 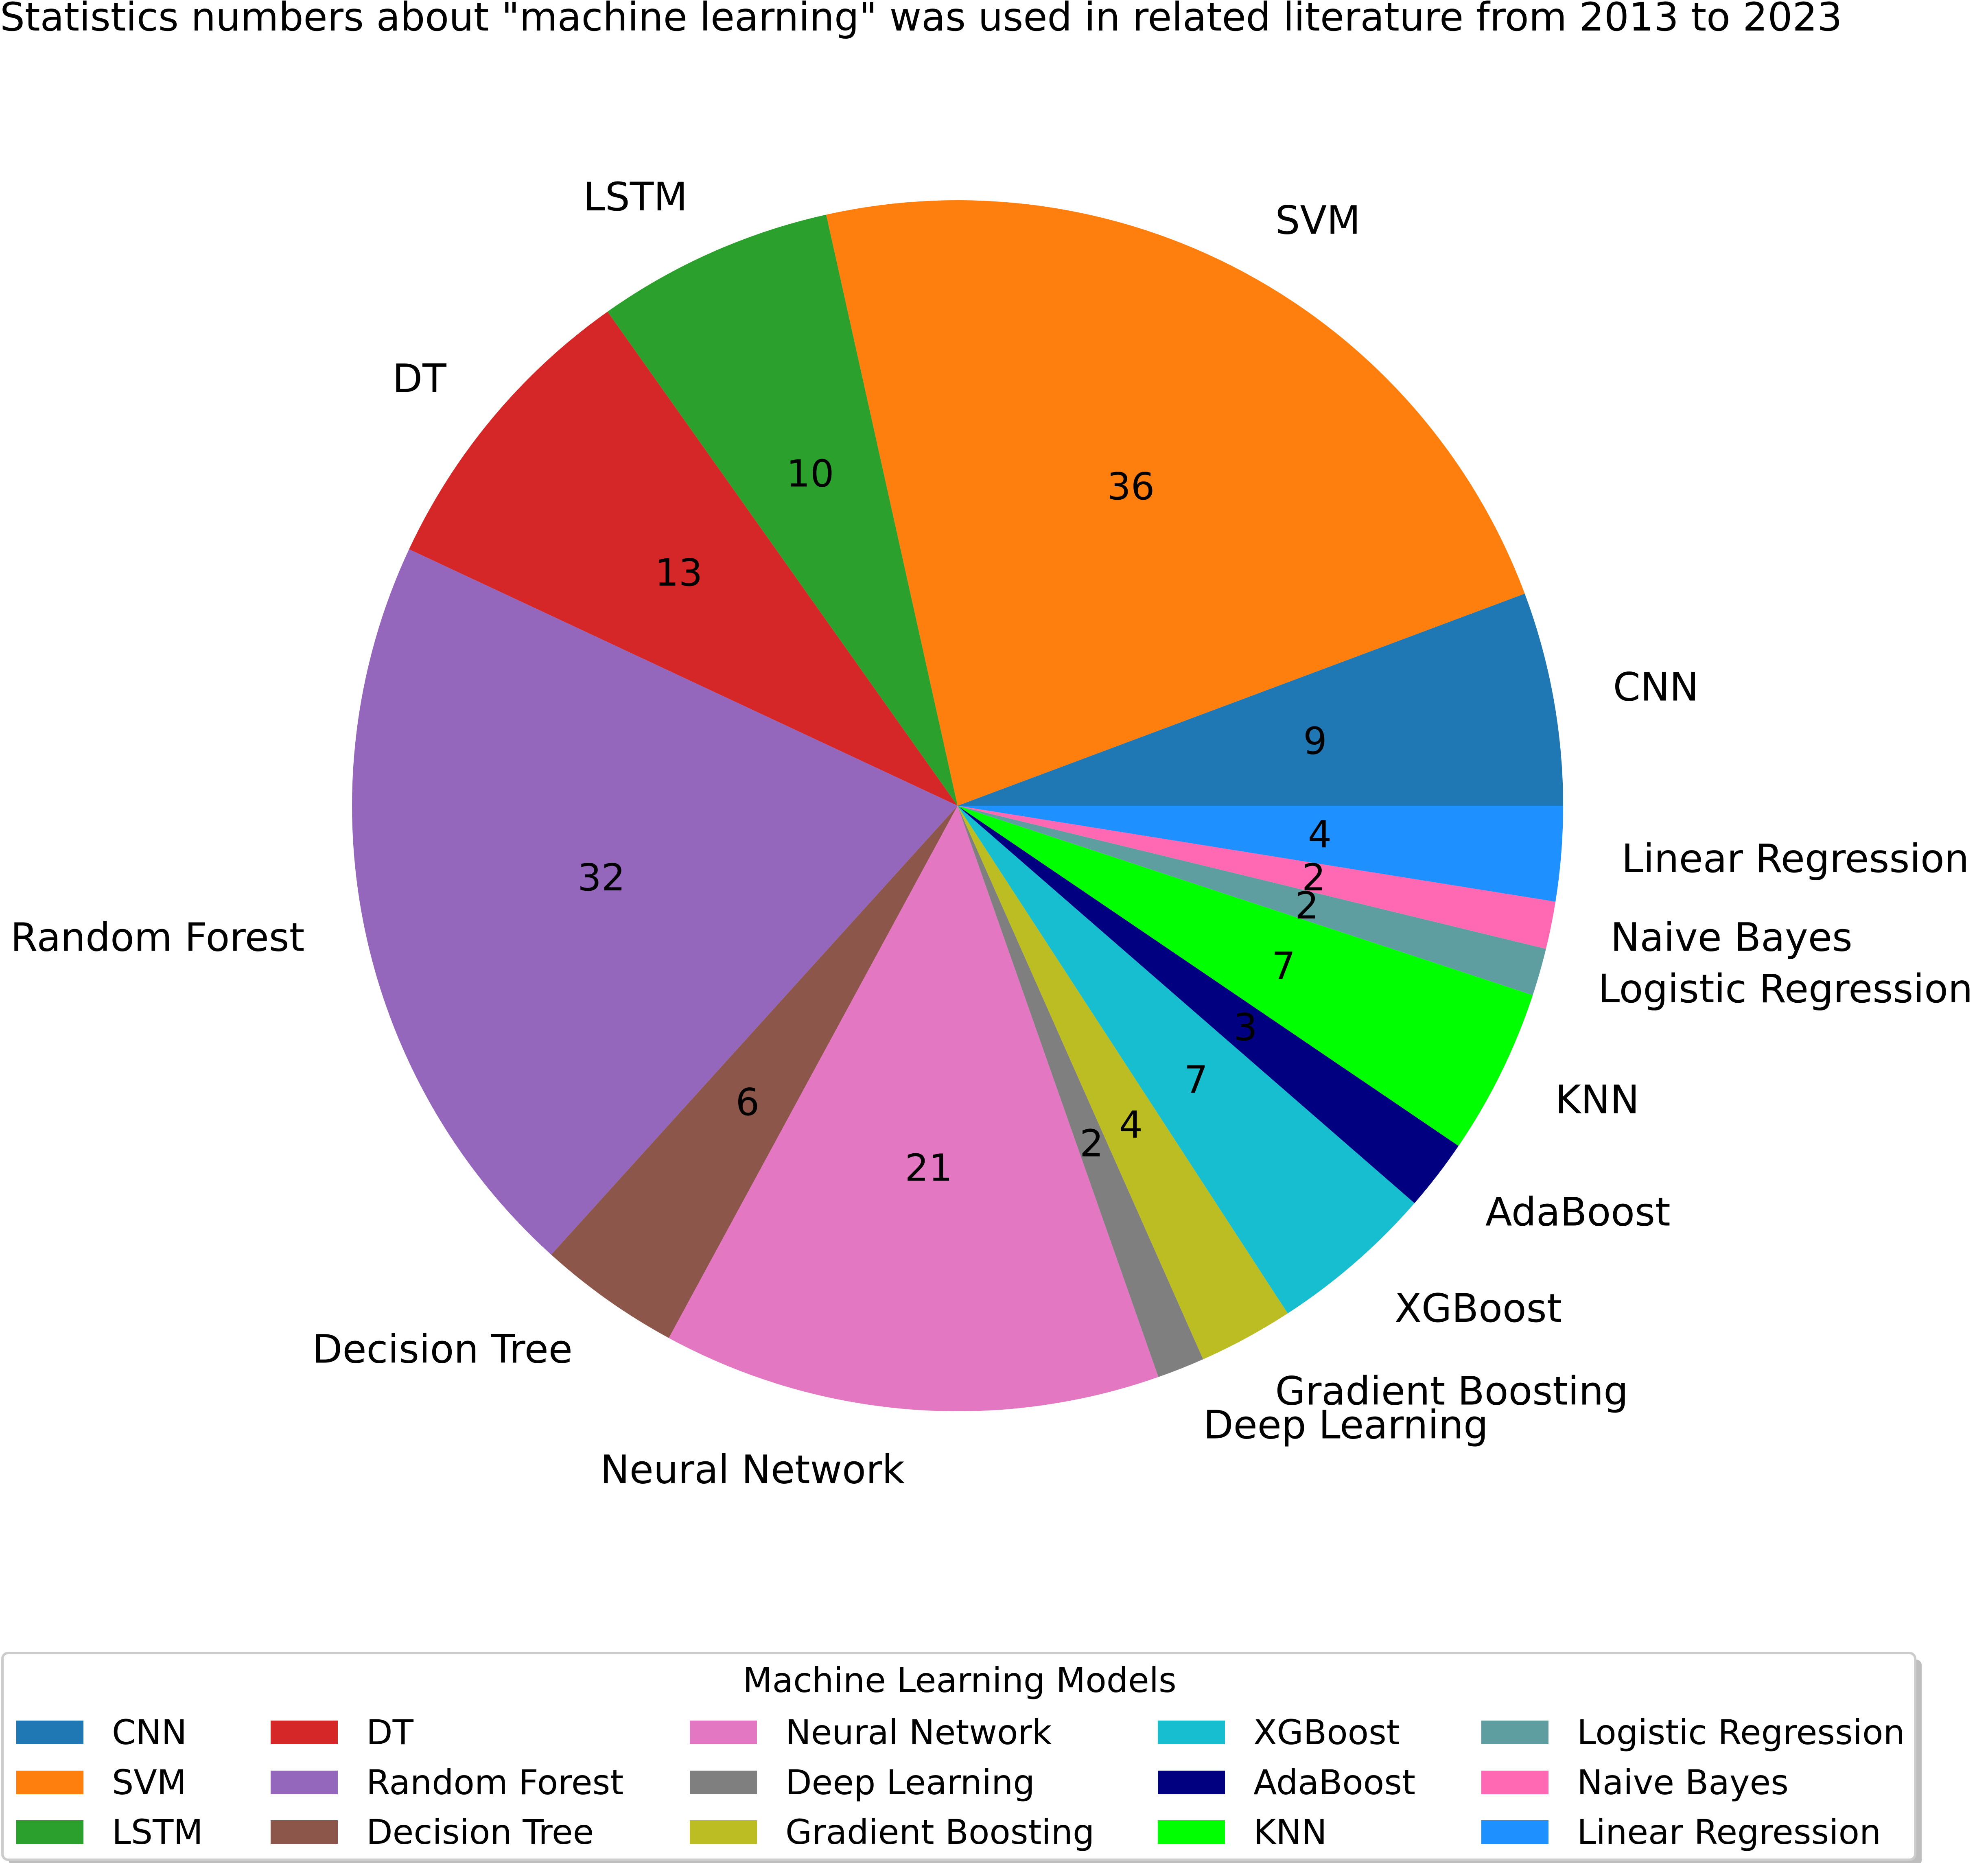 I want to click on legend-label-logistic-regression: Logistic Regression, so click(x=1741, y=1732).